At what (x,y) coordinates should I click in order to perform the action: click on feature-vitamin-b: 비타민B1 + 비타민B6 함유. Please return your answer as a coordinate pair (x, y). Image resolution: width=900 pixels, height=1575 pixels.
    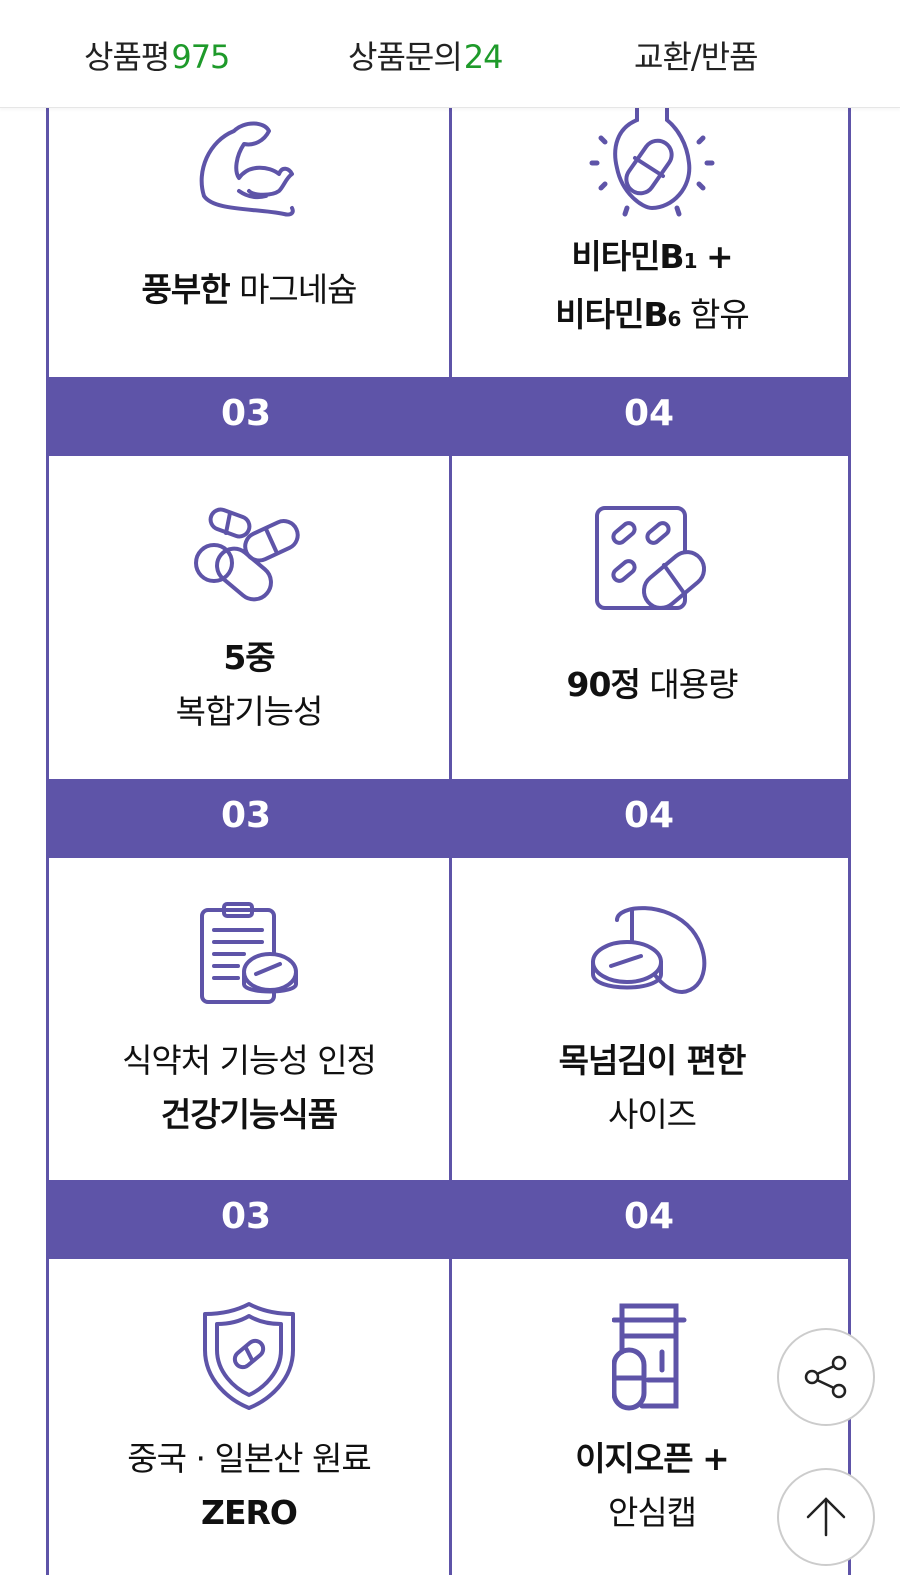
    Looking at the image, I should click on (652, 242).